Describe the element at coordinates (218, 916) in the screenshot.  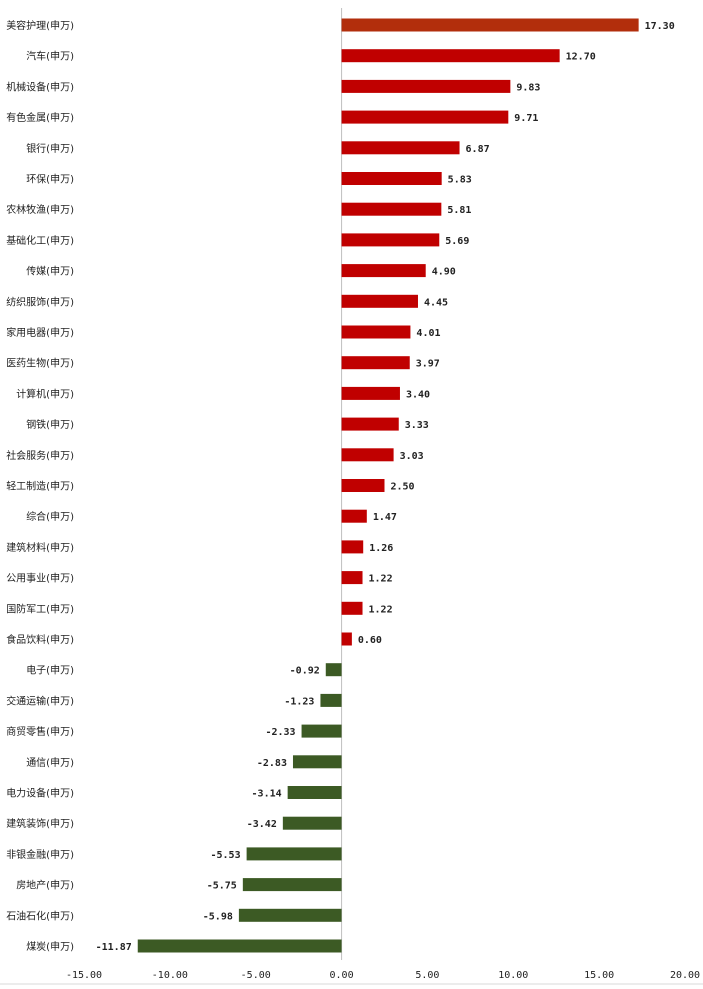
I see `data-label: -5.98` at that location.